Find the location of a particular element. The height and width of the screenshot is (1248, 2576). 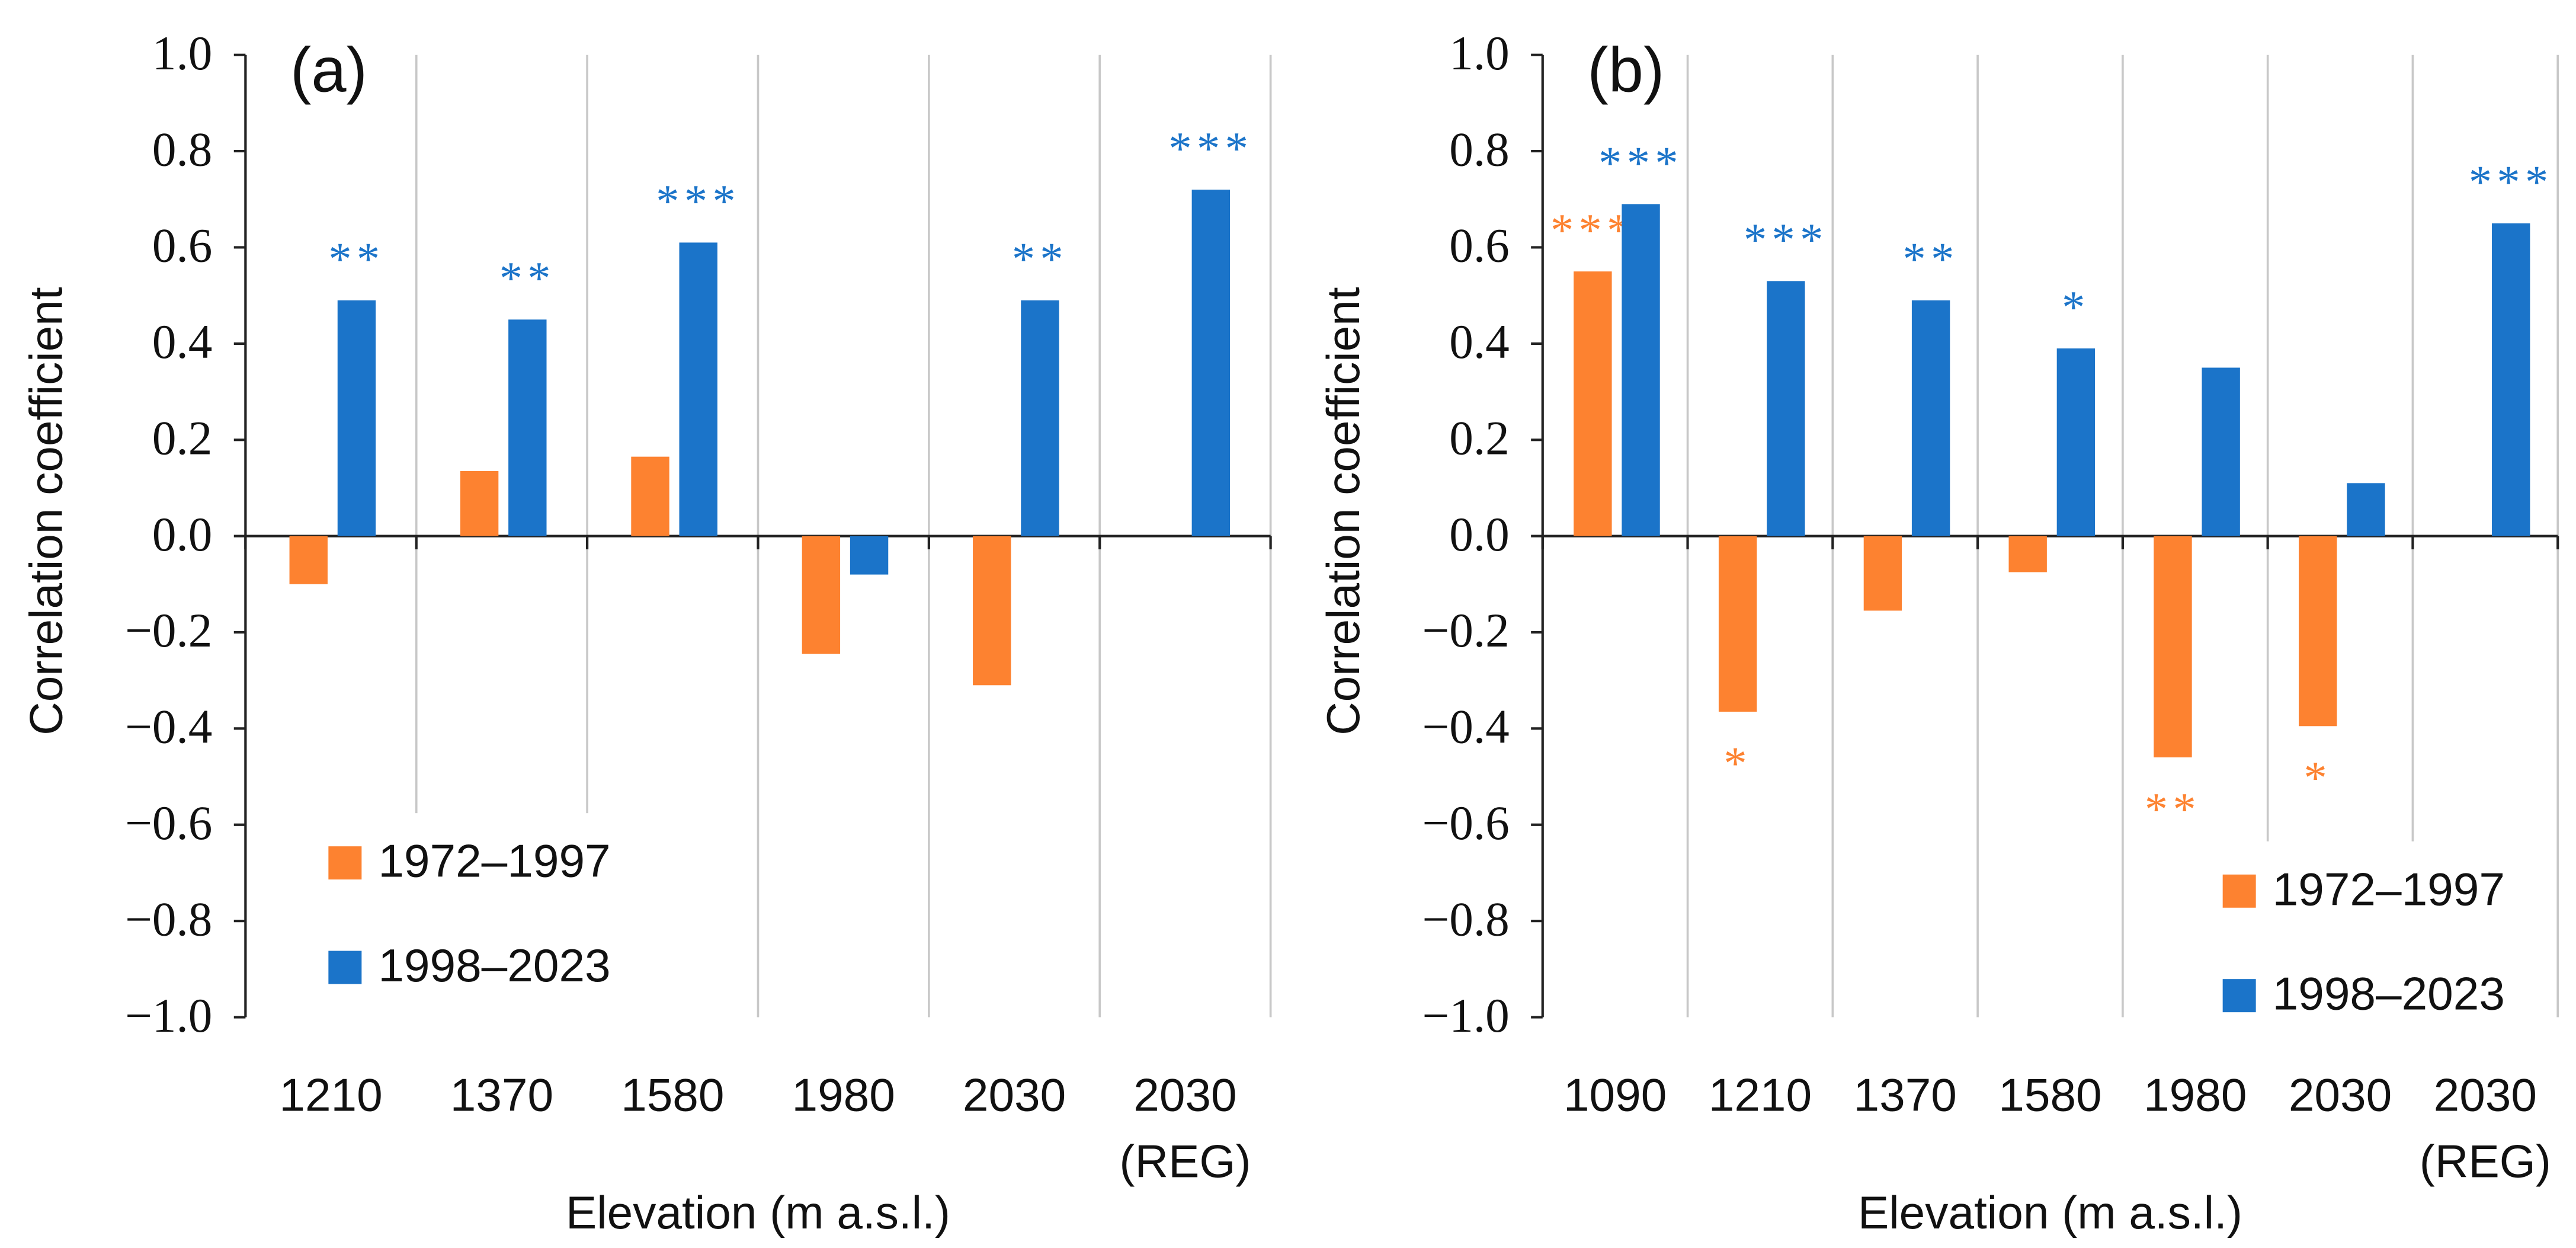

x-tick-label: 1090 is located at coordinates (1615, 1094).